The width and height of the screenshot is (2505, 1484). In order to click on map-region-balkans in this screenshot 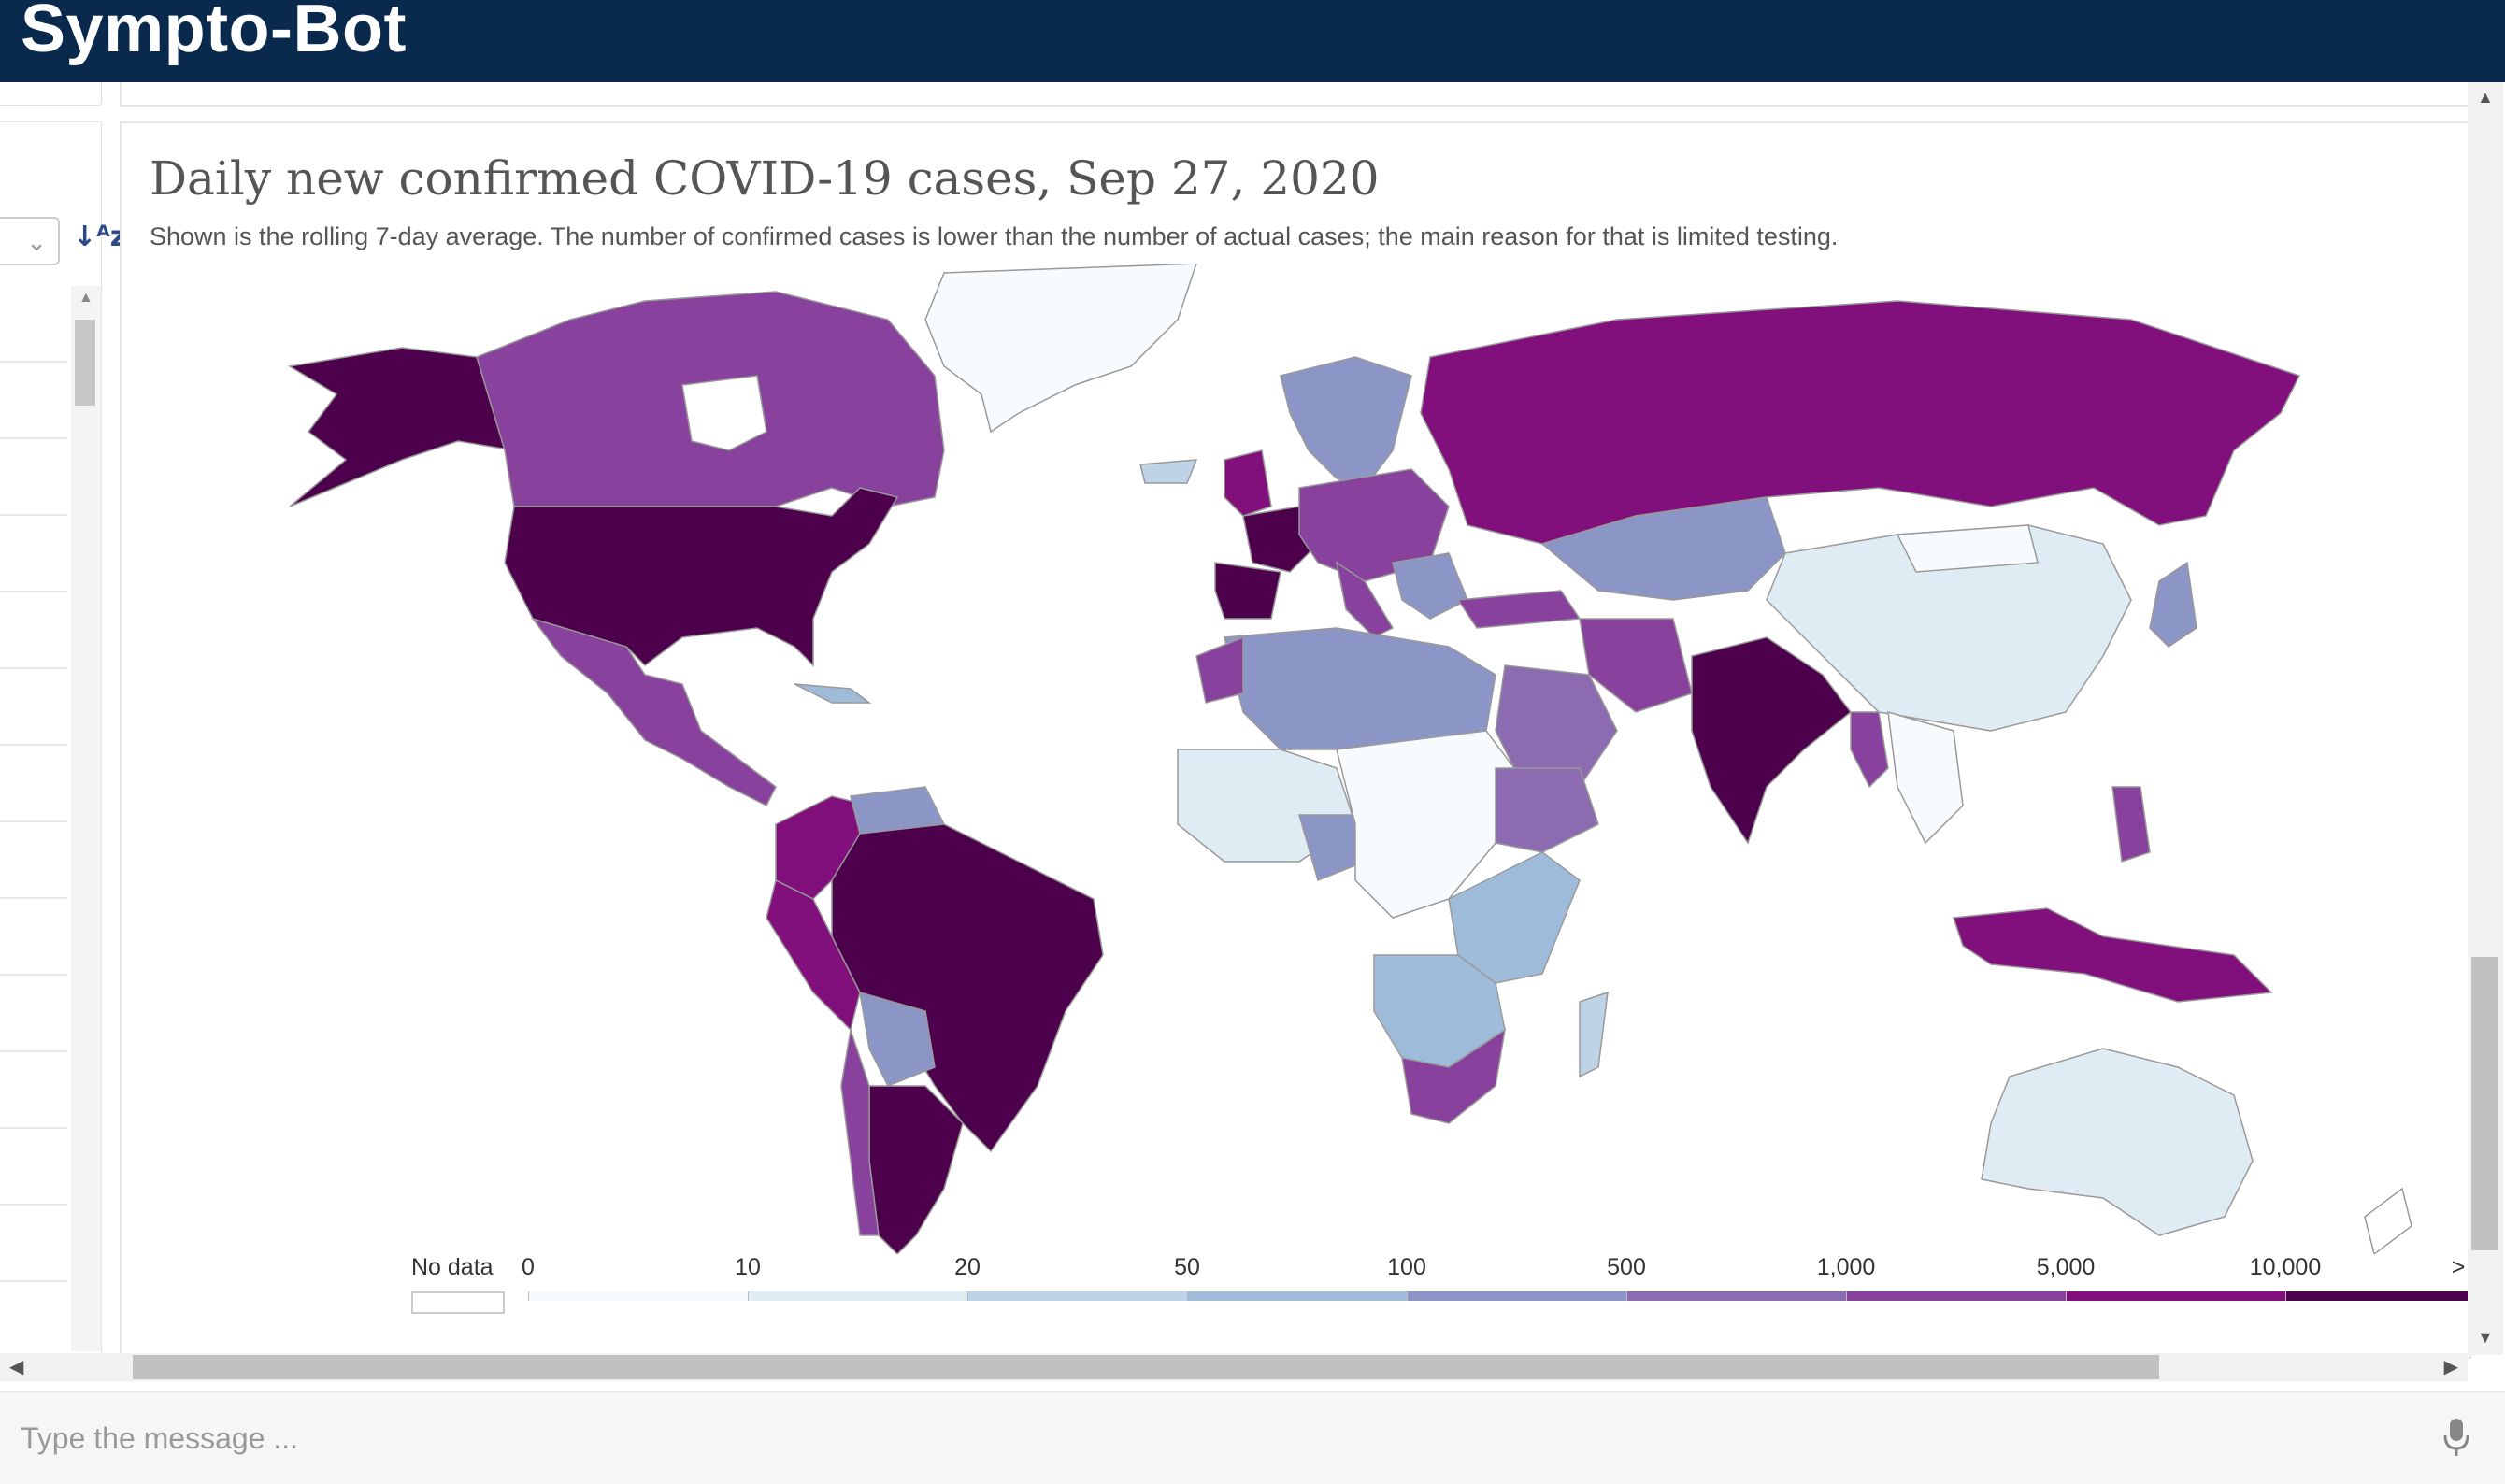, I will do `click(1430, 586)`.